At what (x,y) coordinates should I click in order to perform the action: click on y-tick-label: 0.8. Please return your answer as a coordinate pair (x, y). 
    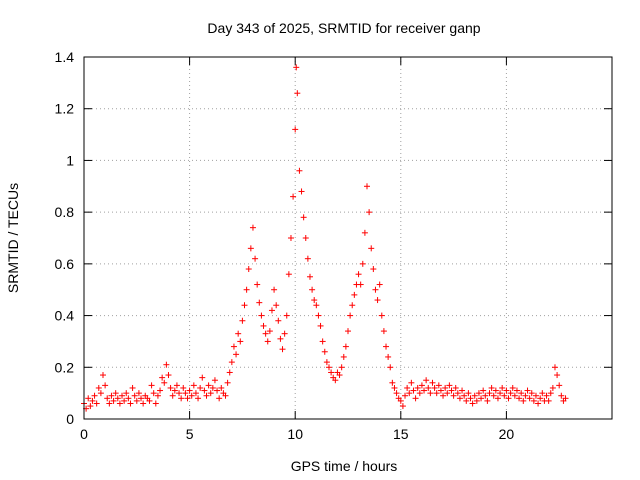
    Looking at the image, I should click on (65, 212).